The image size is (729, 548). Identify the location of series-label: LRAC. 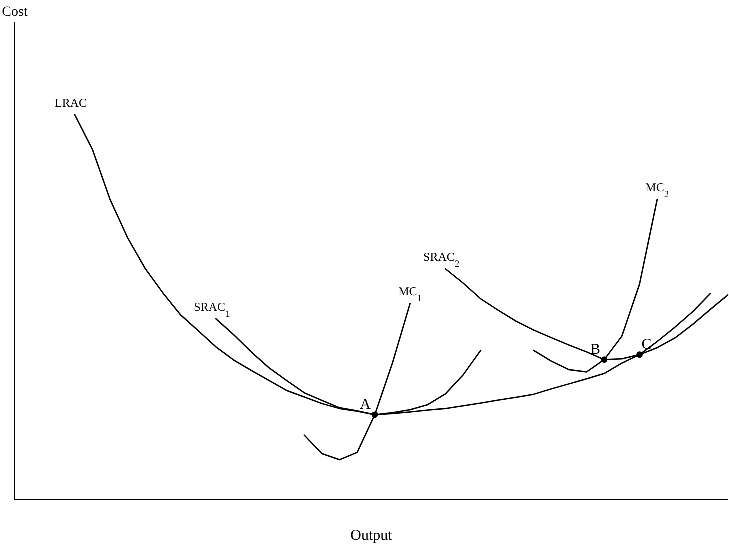
(71, 103).